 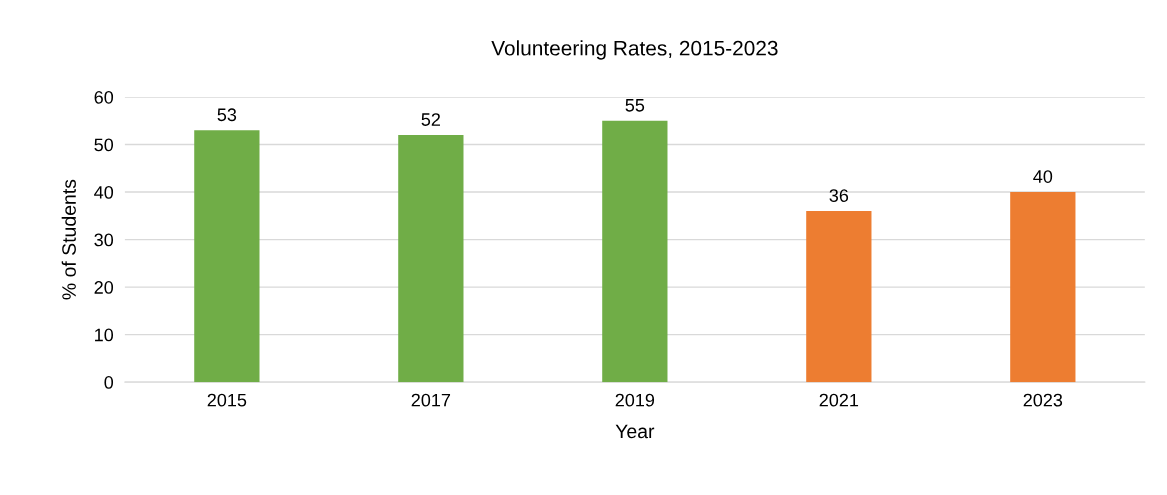 What do you see at coordinates (635, 431) in the screenshot?
I see `x-axis-title: Year` at bounding box center [635, 431].